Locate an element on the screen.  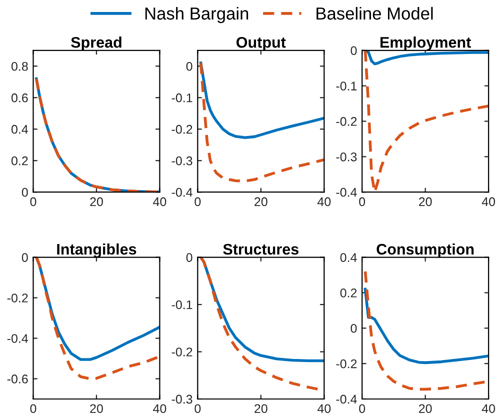
chart-title: Spread is located at coordinates (96, 43).